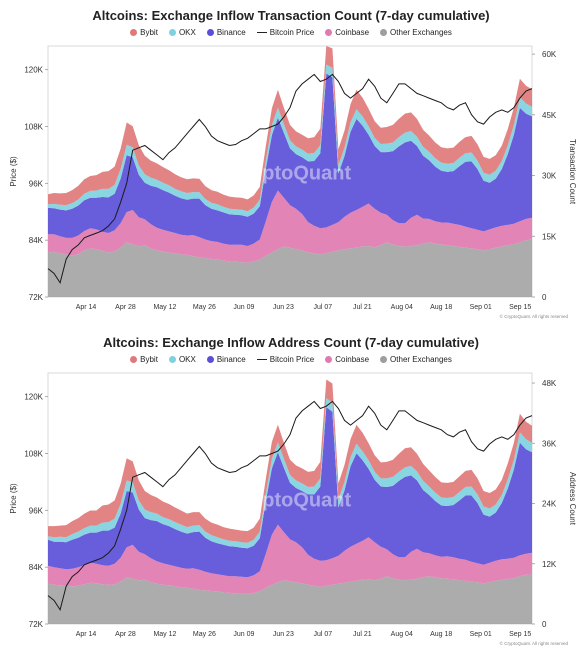  I want to click on y-axis-title-right: Transaction Count, so click(572, 172).